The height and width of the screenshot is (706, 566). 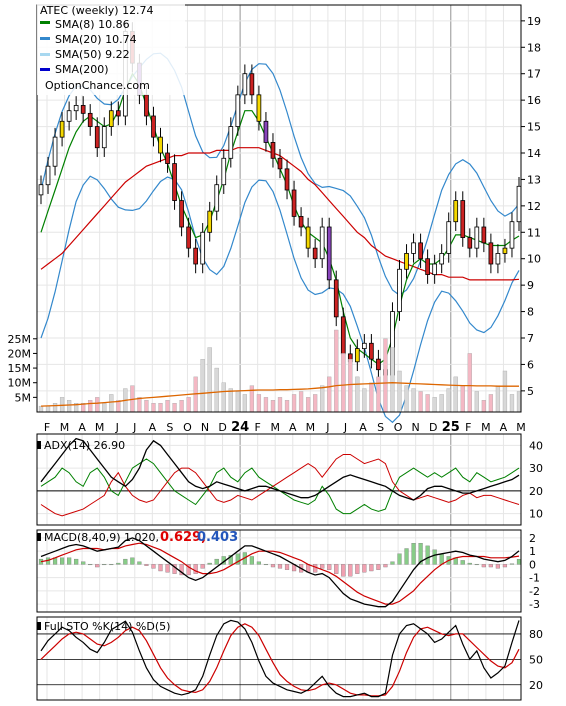 What do you see at coordinates (82, 69) in the screenshot?
I see `legend-sma200: SMA(200)` at bounding box center [82, 69].